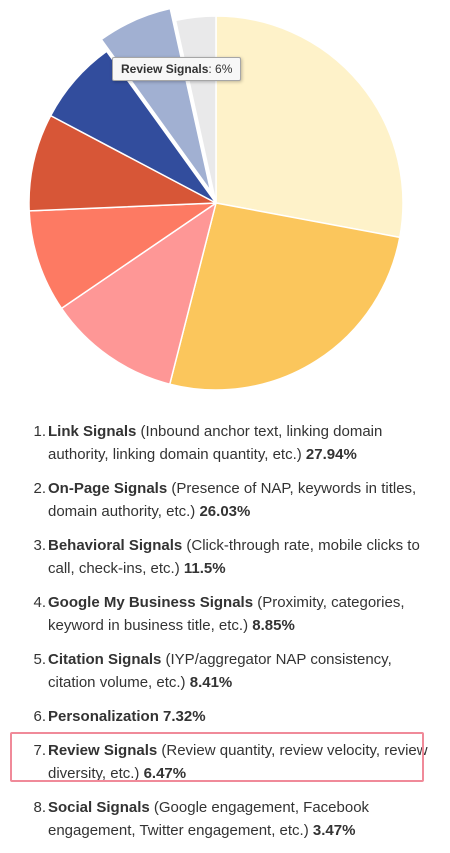 The width and height of the screenshot is (450, 853). Describe the element at coordinates (103, 716) in the screenshot. I see `item-name: Personalization` at that location.